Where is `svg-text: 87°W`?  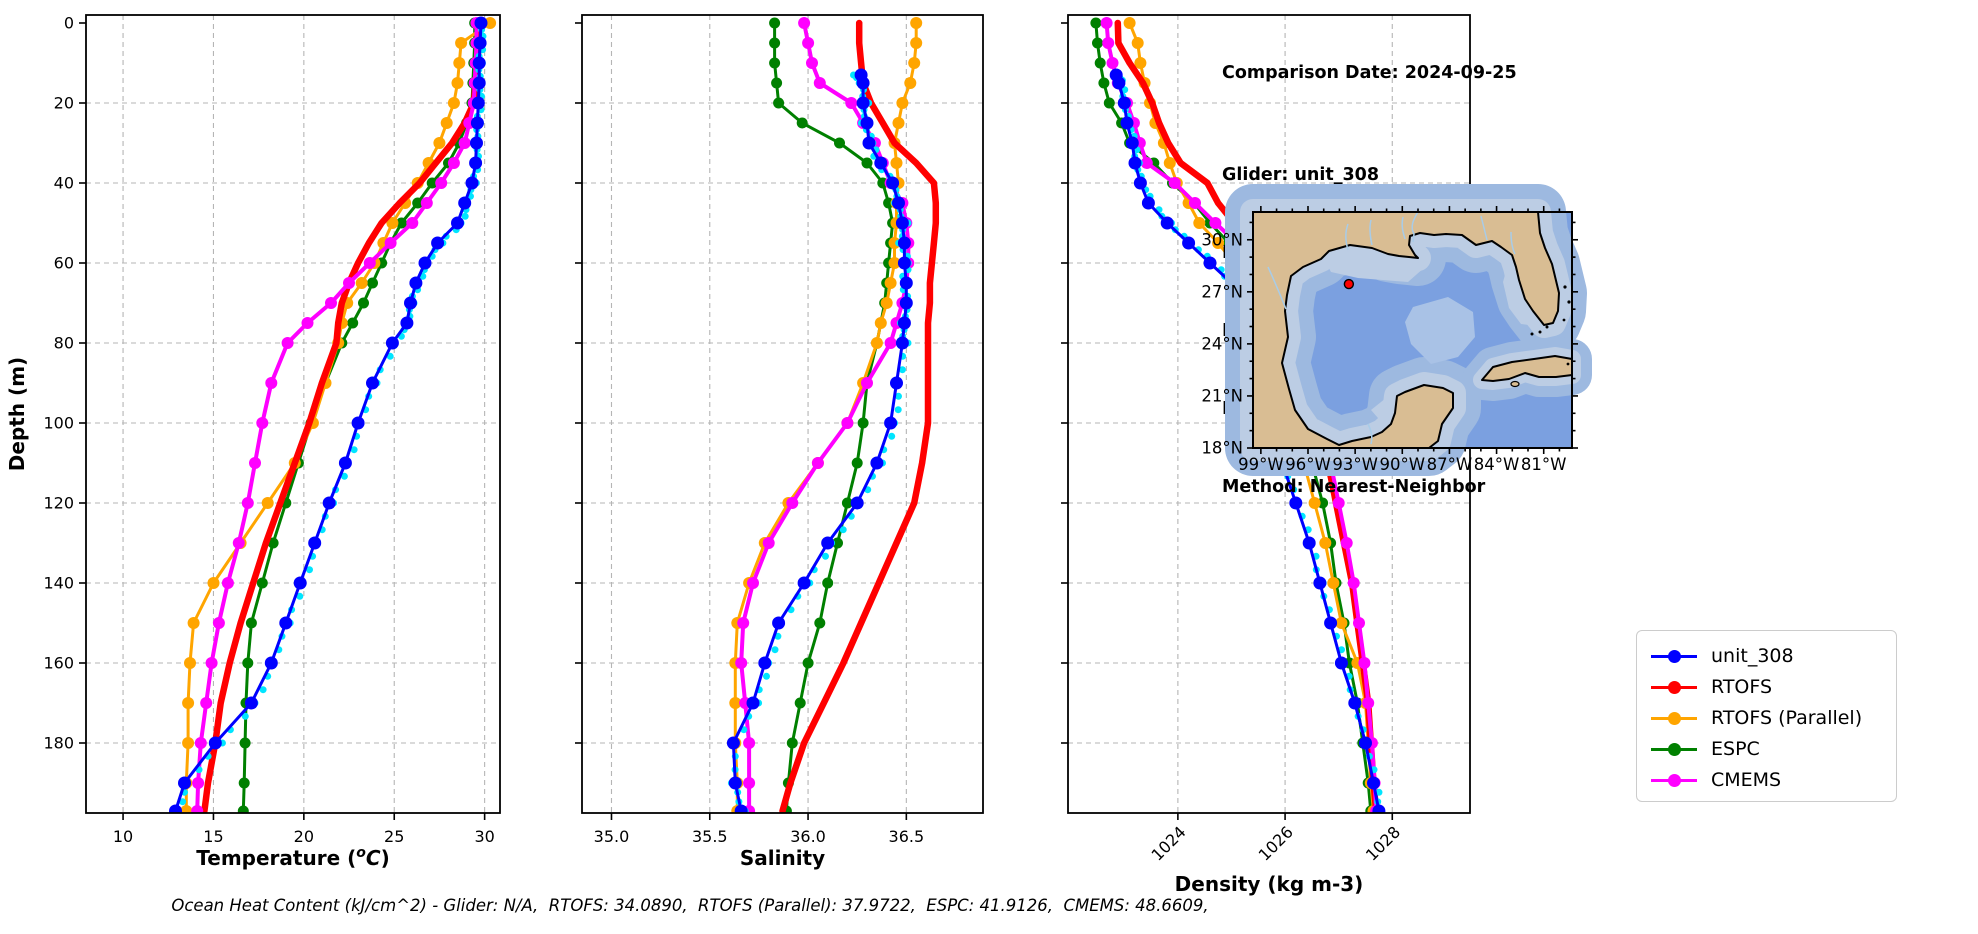 svg-text: 87°W is located at coordinates (1450, 464).